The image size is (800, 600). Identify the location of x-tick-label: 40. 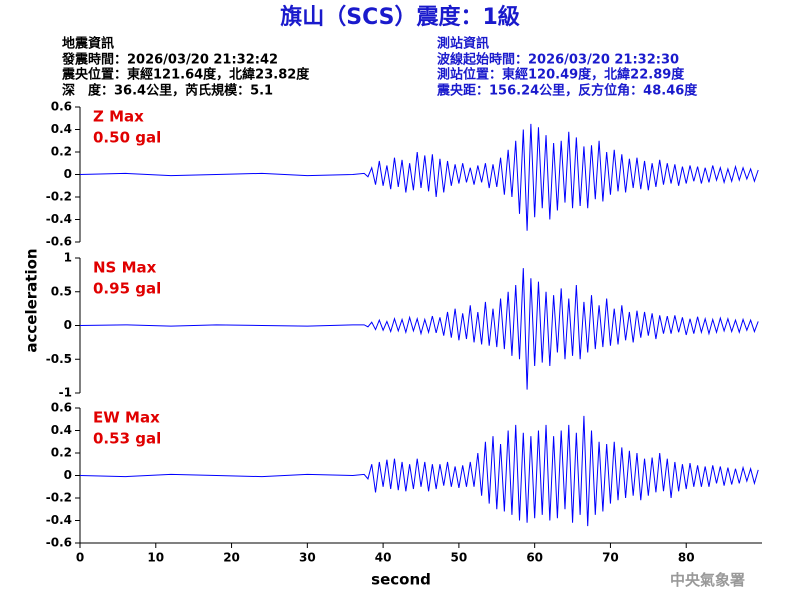
(383, 558).